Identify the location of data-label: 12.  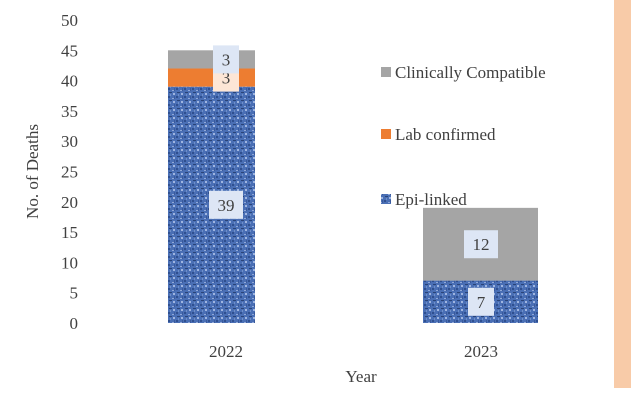
(481, 244).